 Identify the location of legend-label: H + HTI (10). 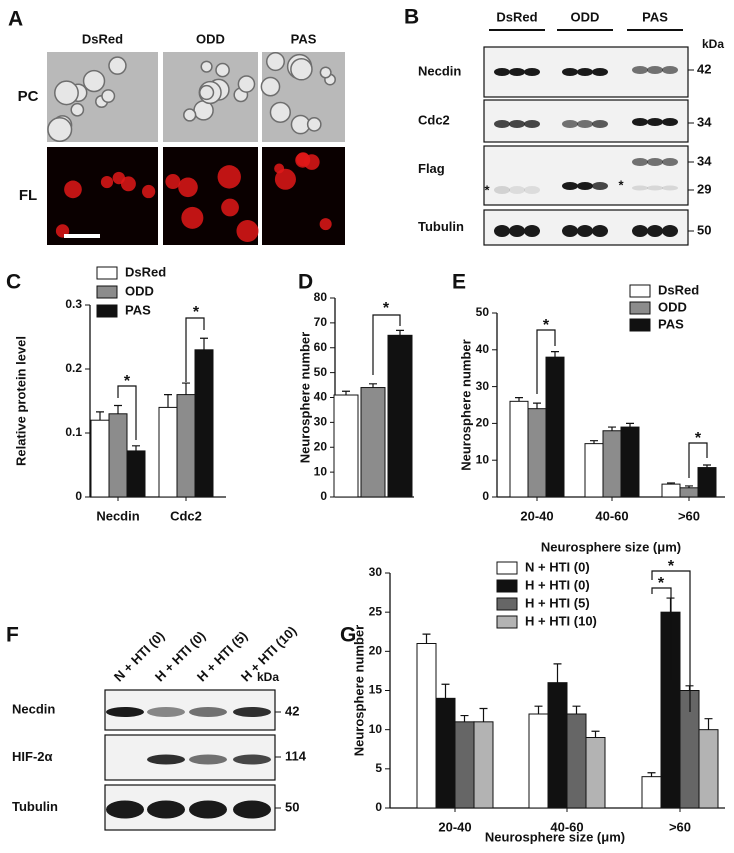
(561, 620).